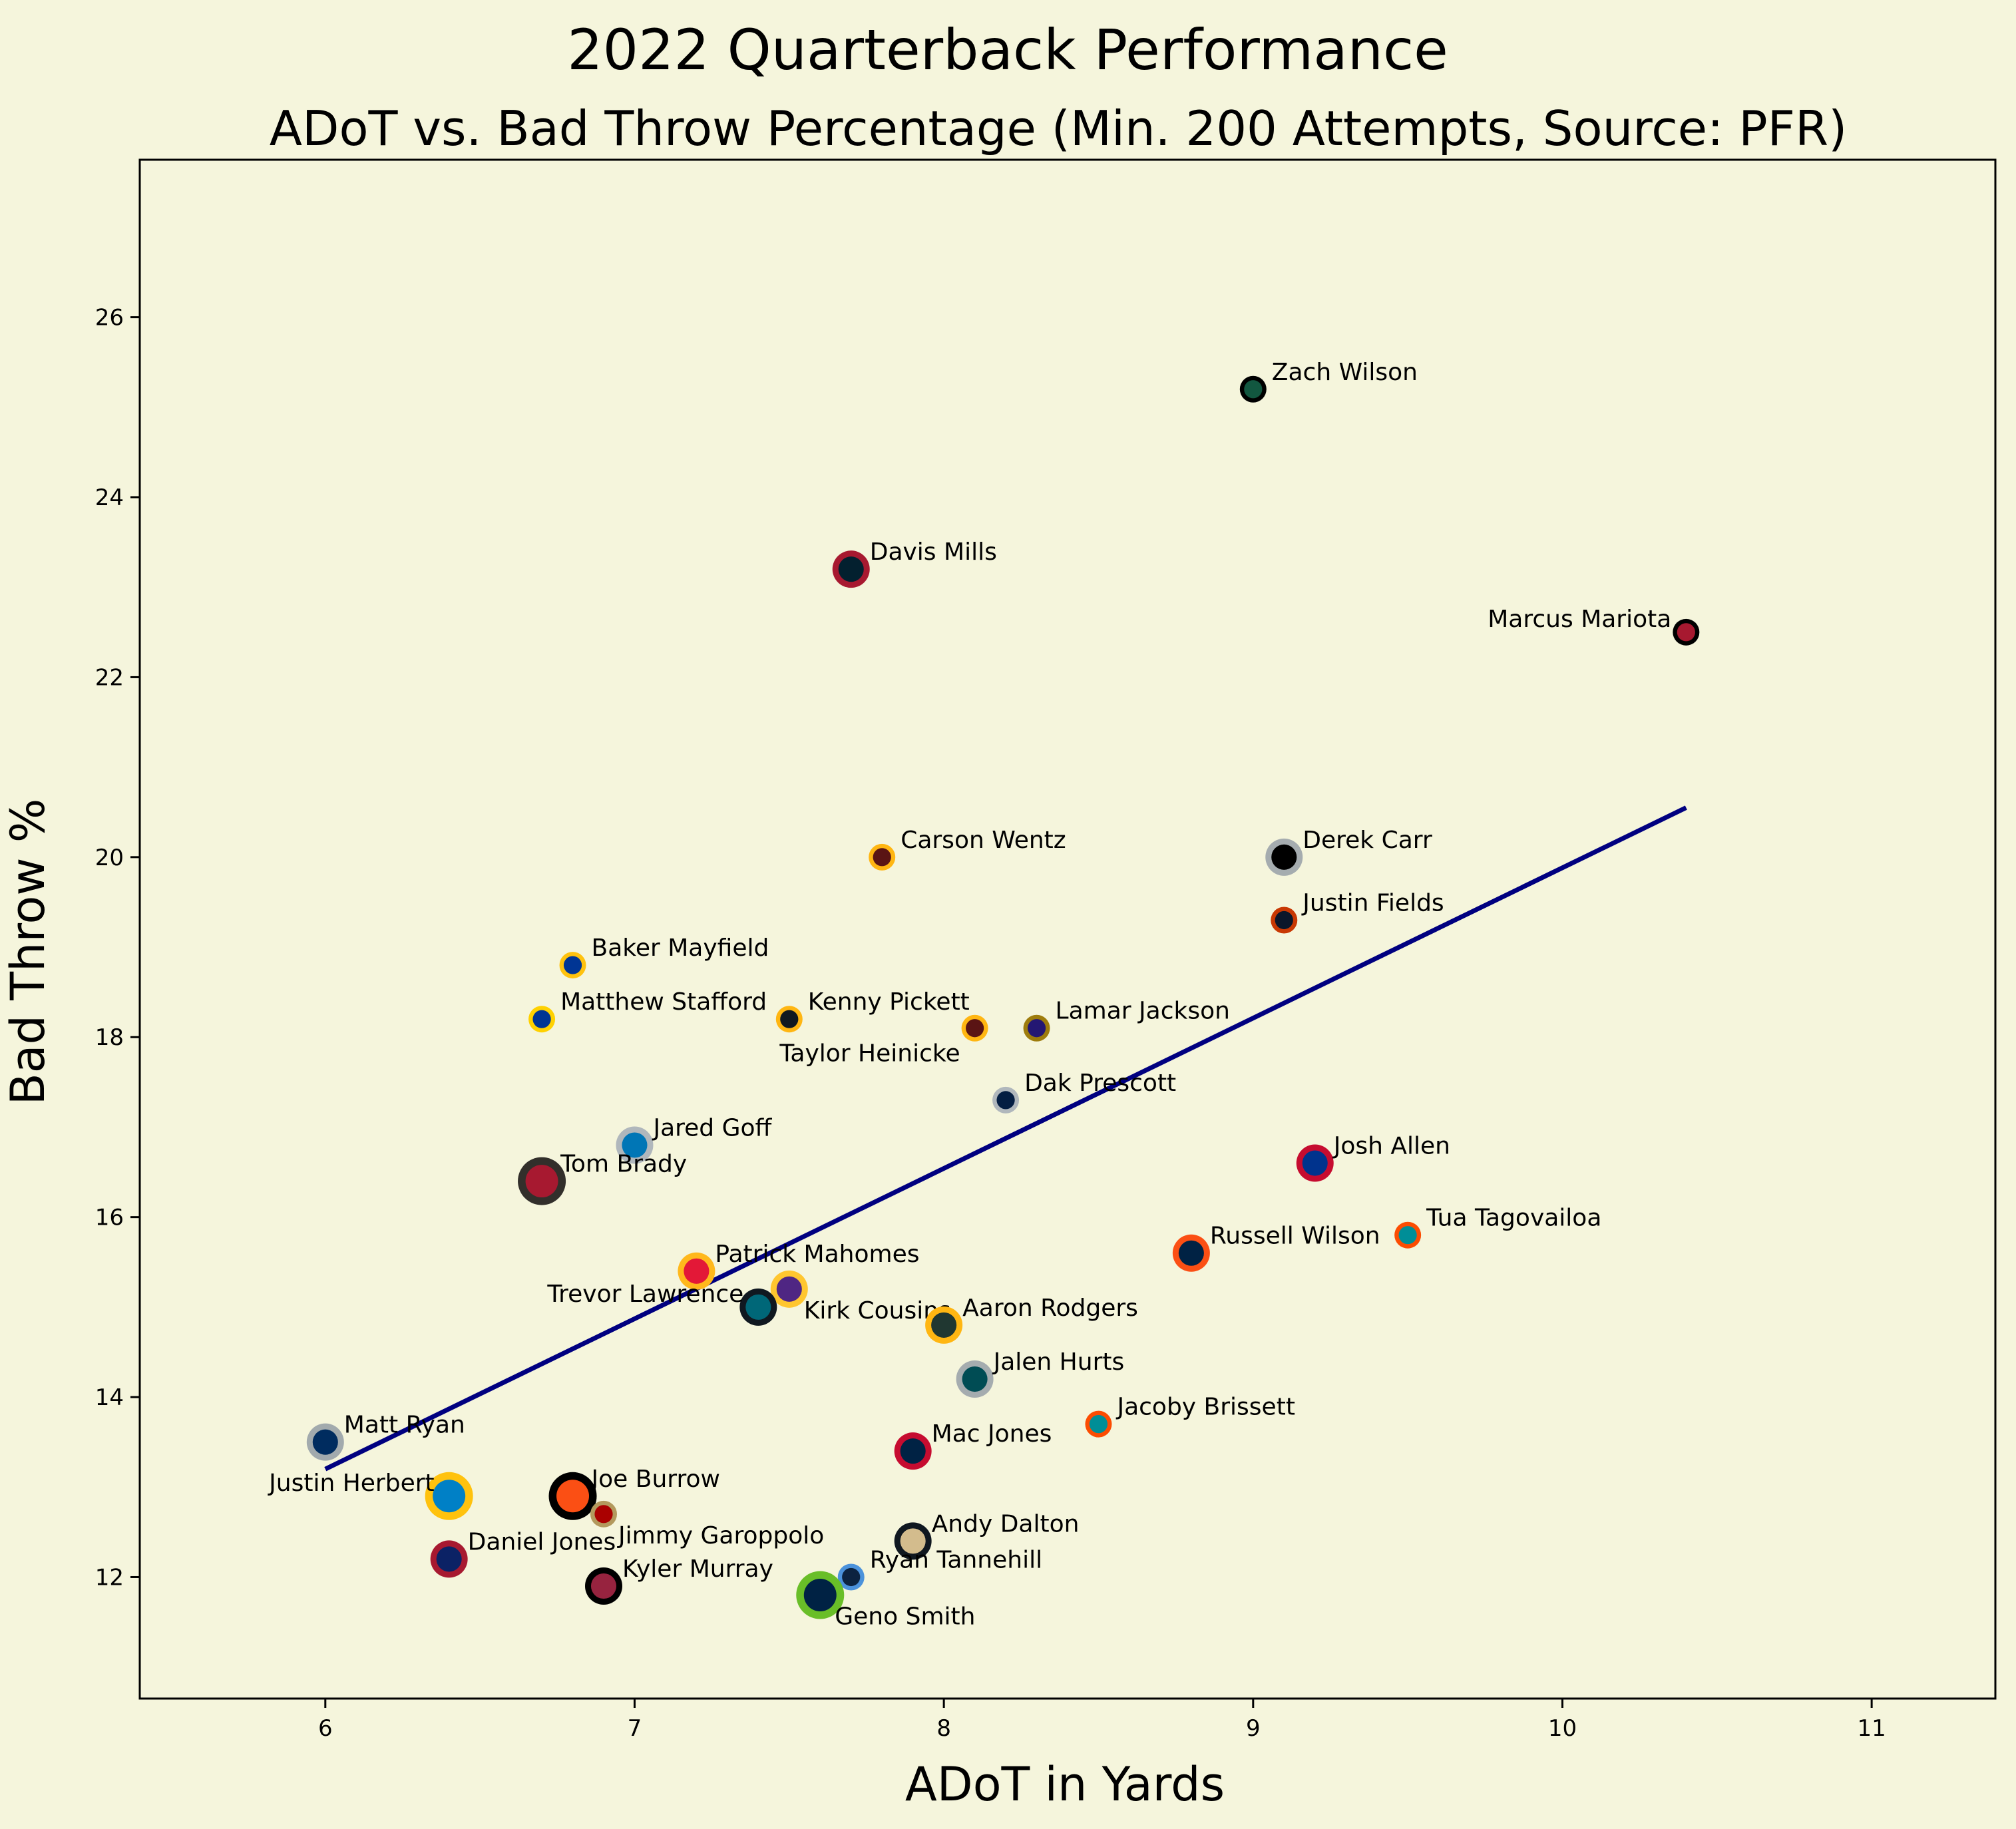 This screenshot has width=2016, height=1829. What do you see at coordinates (720, 1535) in the screenshot?
I see `point-label: Jimmy Garoppolo` at bounding box center [720, 1535].